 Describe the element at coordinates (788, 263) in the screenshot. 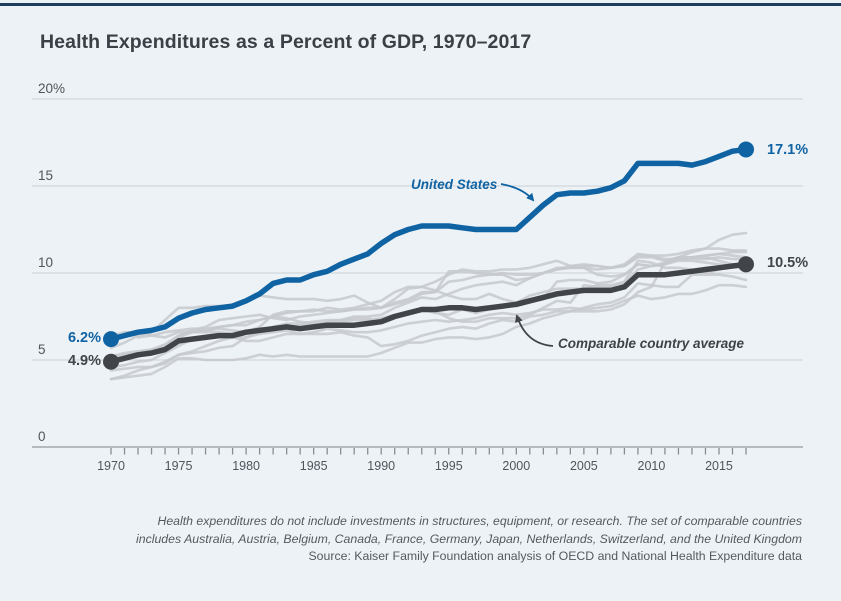

I see `avg-end-value-label: 10.5%` at that location.